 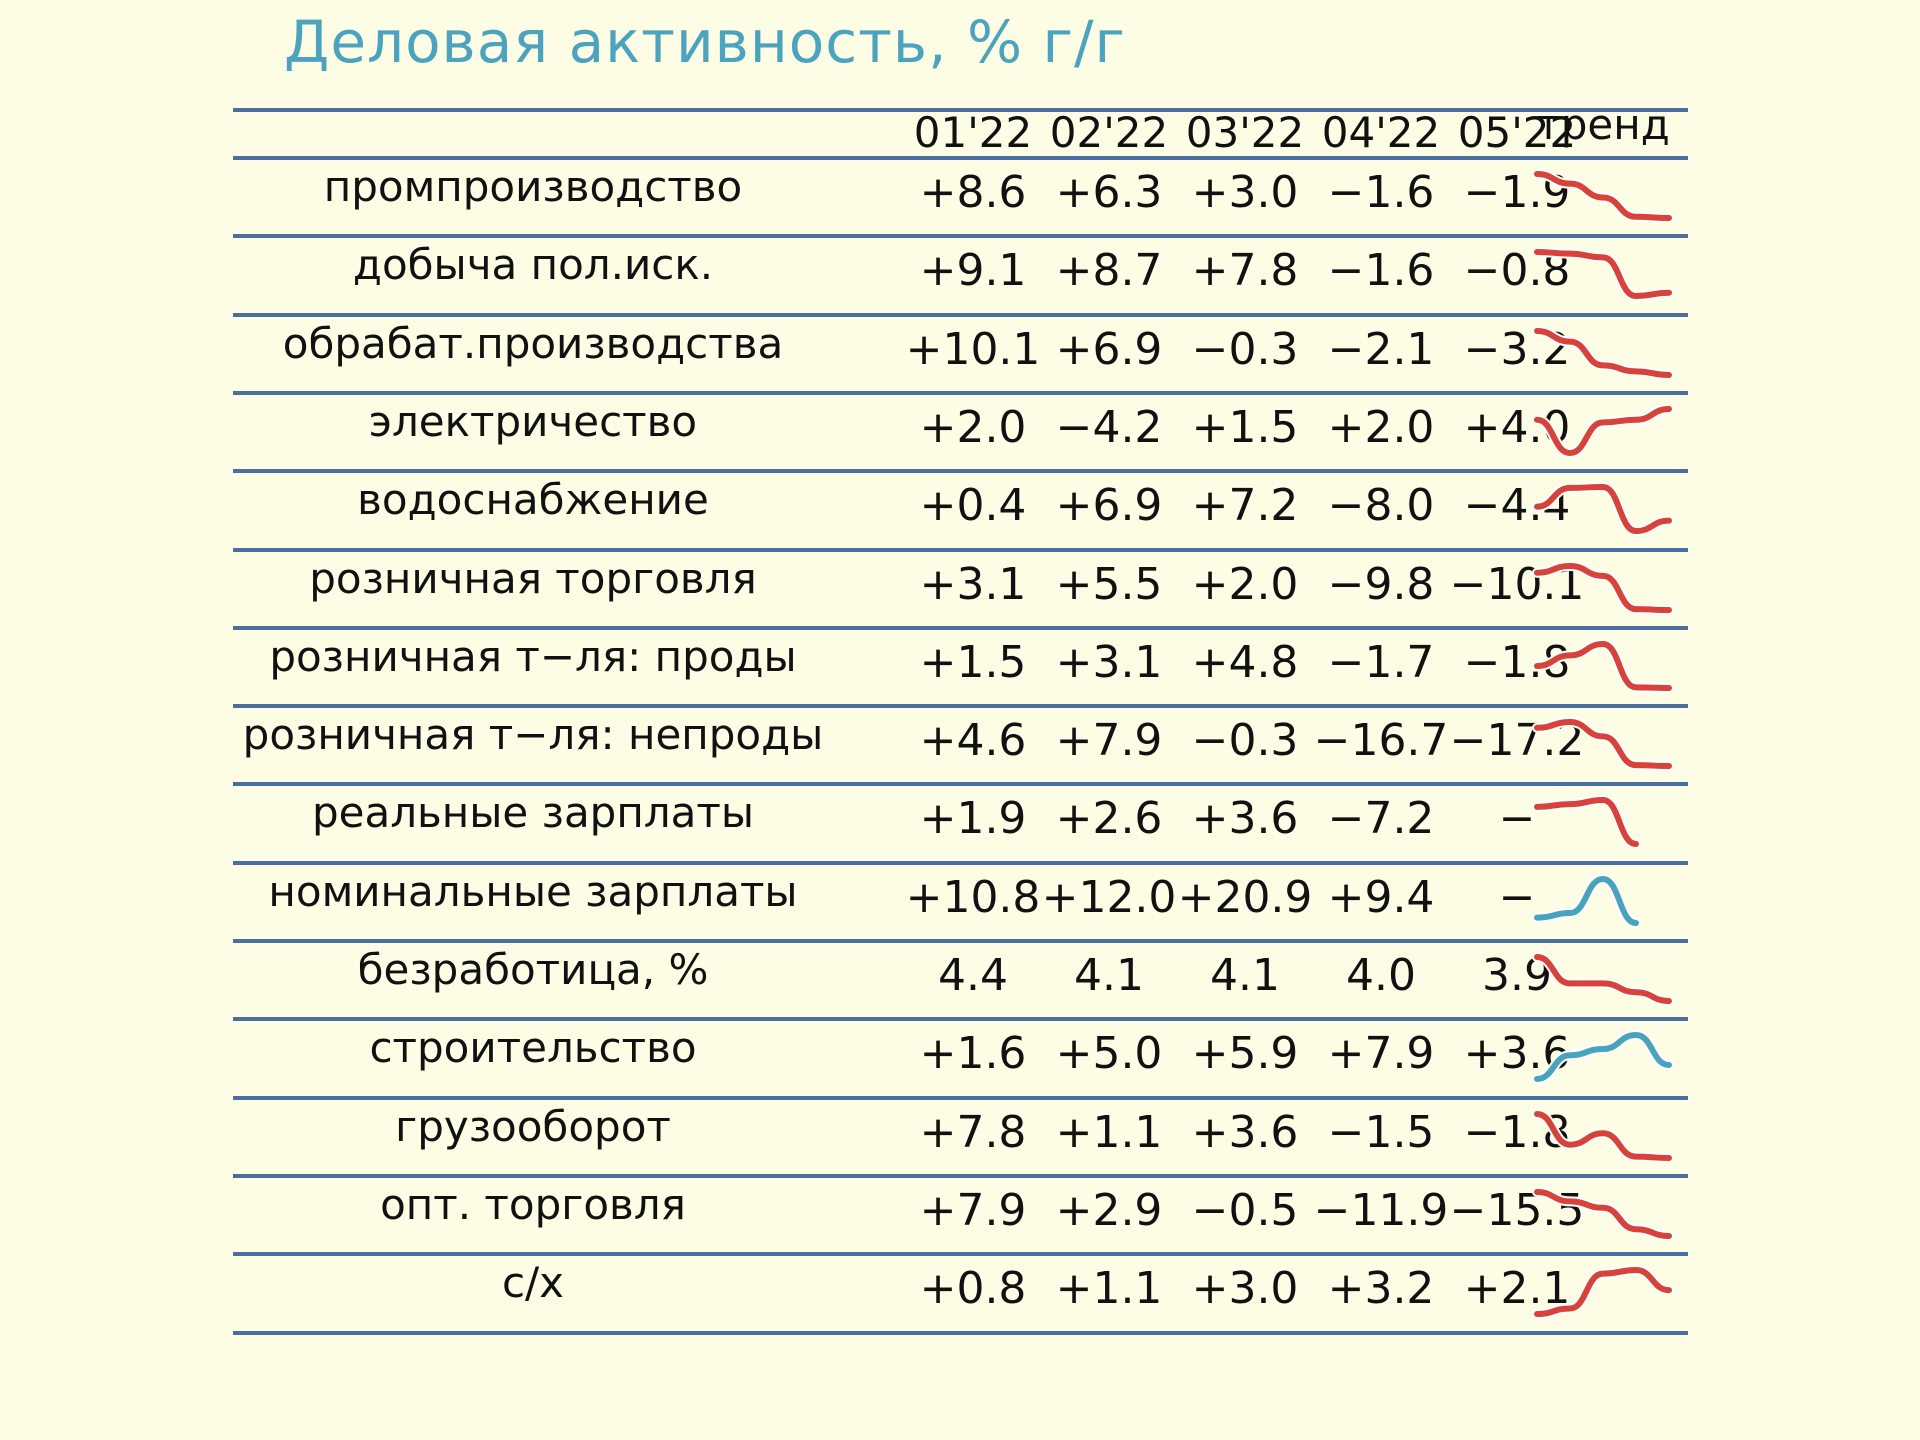 I want to click on table-cell: −0.3, so click(x=1245, y=349).